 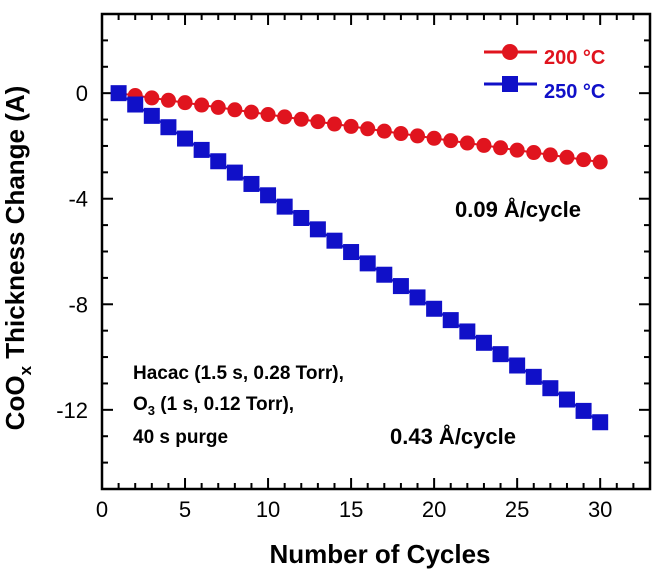 I want to click on y-tick-labels: 0 -4 -8 -12, so click(x=72, y=252).